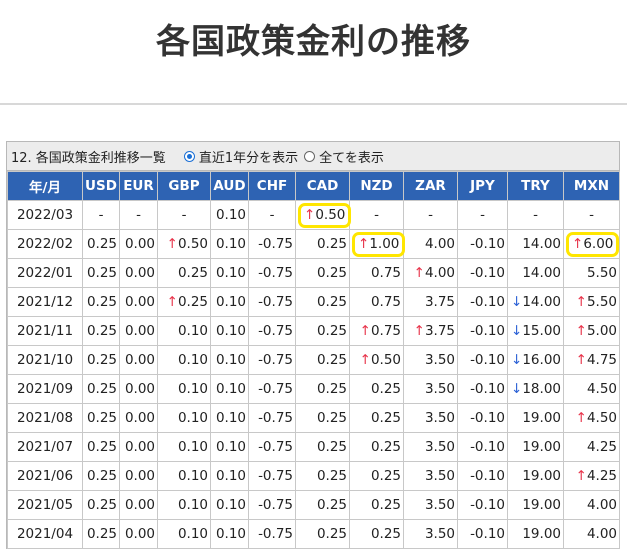 The image size is (627, 553). What do you see at coordinates (45, 331) in the screenshot?
I see `row-date-cell: 2021/11` at bounding box center [45, 331].